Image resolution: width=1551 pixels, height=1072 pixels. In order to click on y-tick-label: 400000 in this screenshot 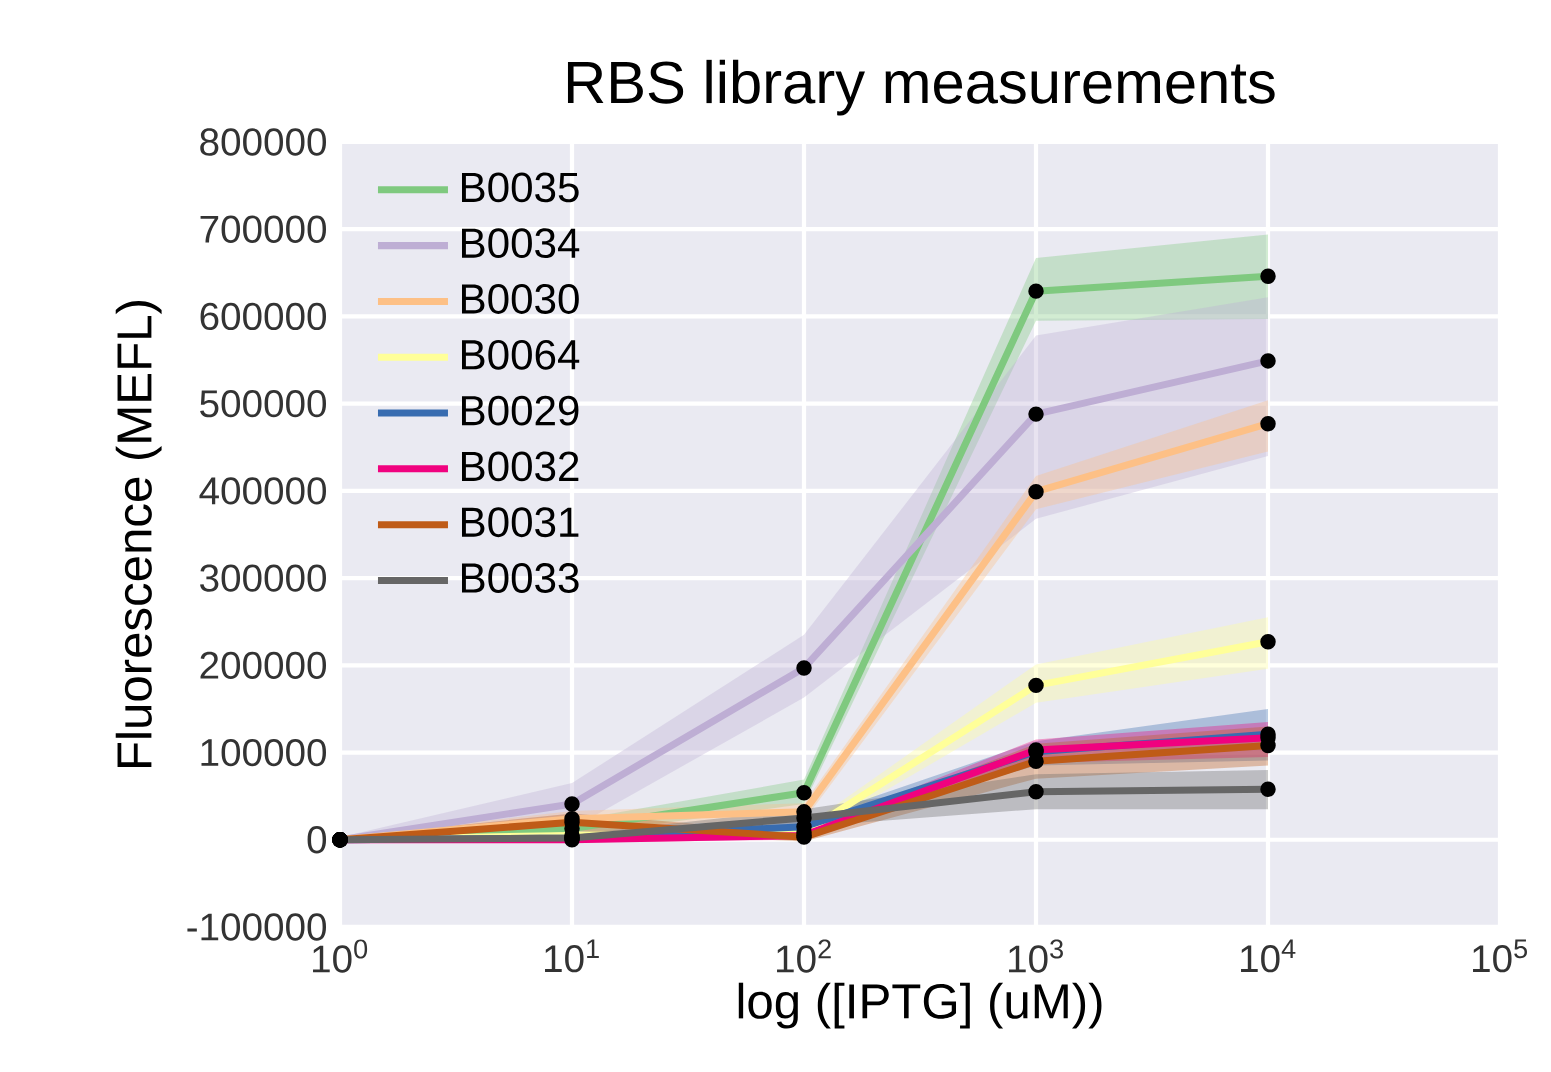, I will do `click(263, 491)`.